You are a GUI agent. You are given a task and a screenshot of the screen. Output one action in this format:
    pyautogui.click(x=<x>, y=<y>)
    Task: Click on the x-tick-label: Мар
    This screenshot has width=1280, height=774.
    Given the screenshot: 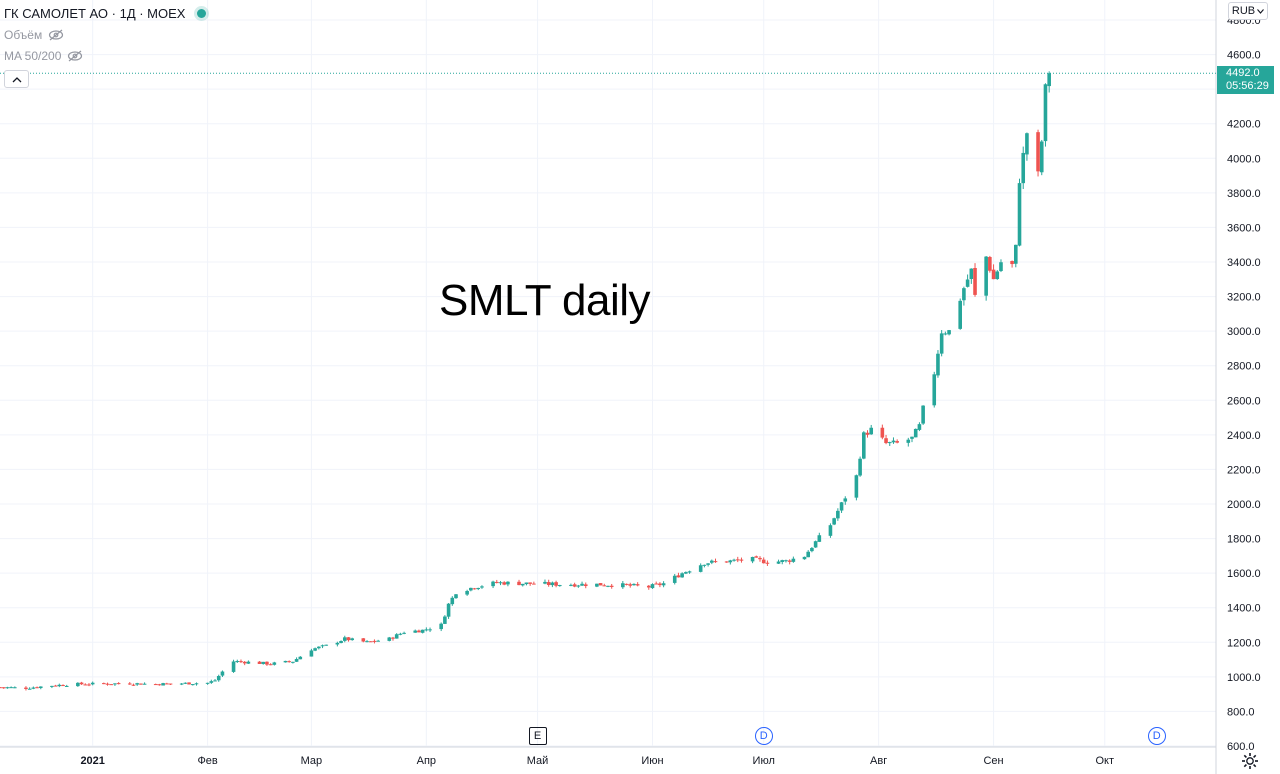 What is the action you would take?
    pyautogui.click(x=312, y=761)
    